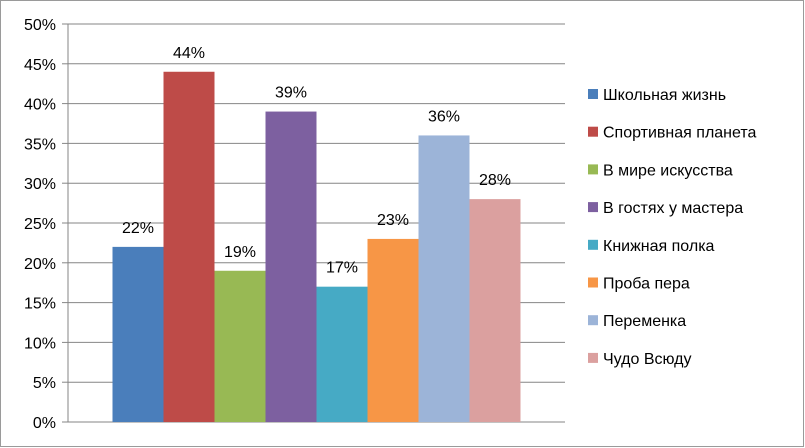 The image size is (805, 448). I want to click on y-tick-label: 20%, so click(40, 264).